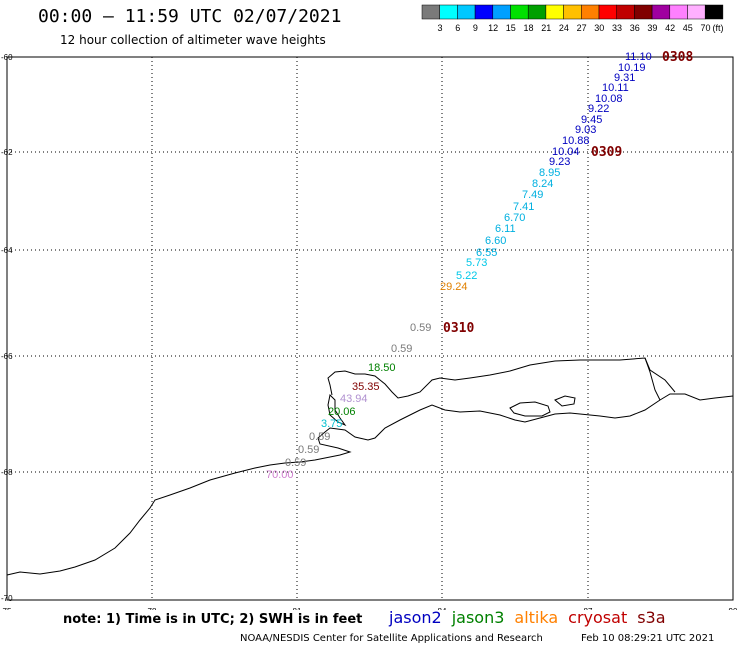 The height and width of the screenshot is (650, 740). What do you see at coordinates (354, 399) in the screenshot?
I see `wave-height-label: 43.94` at bounding box center [354, 399].